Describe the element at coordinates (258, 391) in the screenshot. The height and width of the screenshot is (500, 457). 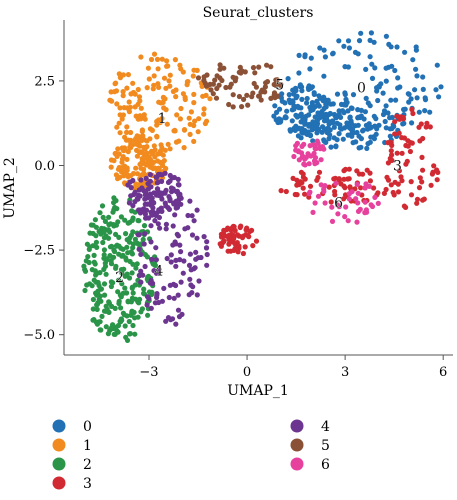
I see `x-axis-label: UMAP_1` at that location.